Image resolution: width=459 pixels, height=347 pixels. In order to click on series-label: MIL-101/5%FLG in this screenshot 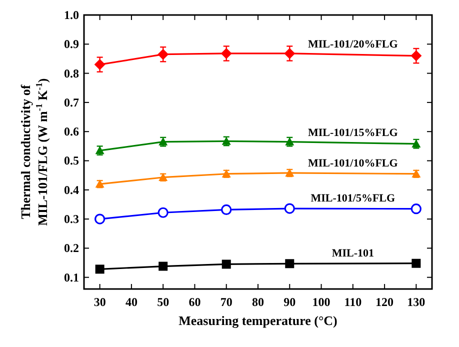, I will do `click(353, 198)`.